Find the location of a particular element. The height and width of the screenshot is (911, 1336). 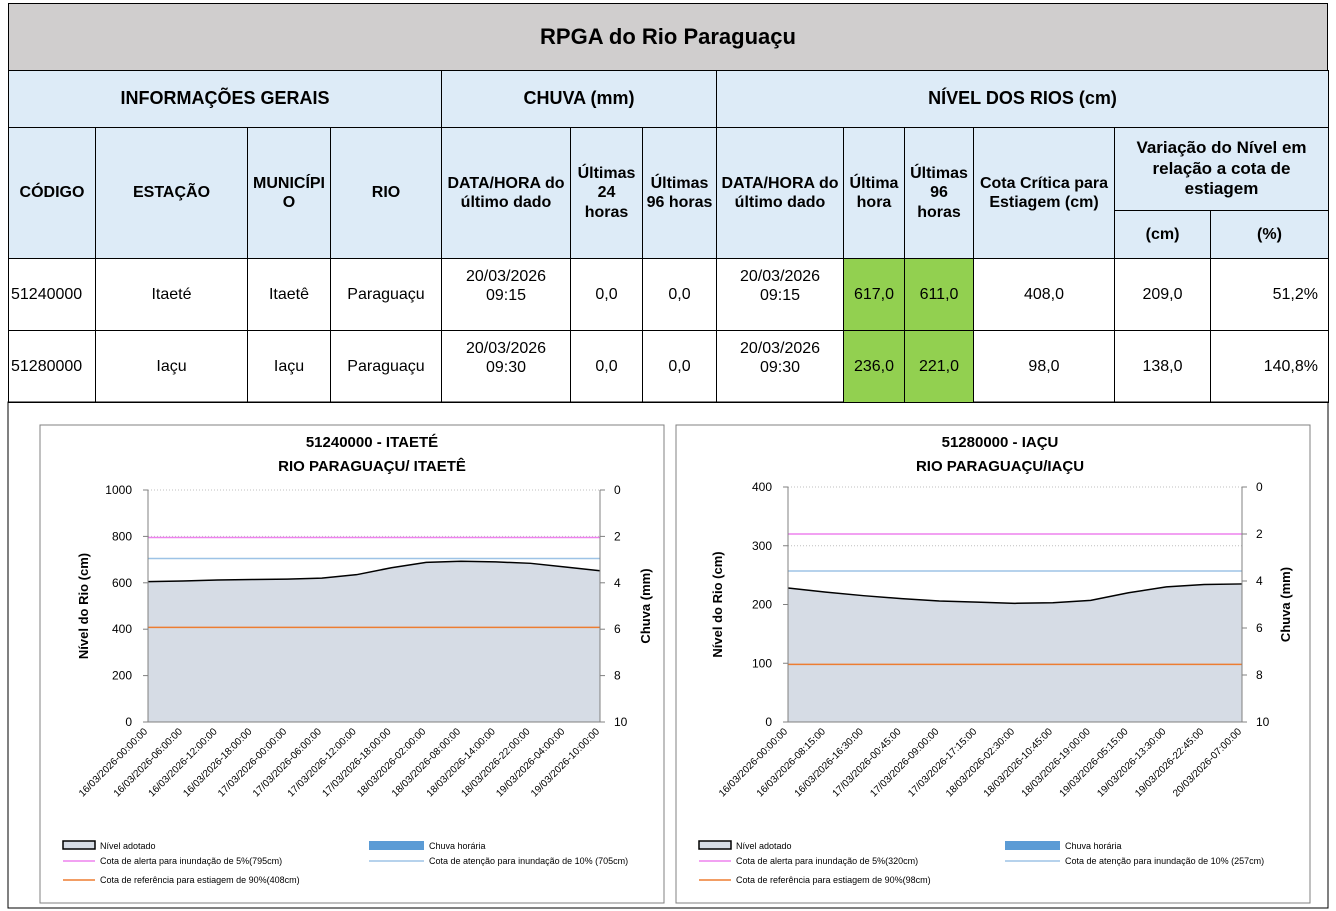

y-tick-label: 800 is located at coordinates (122, 536).